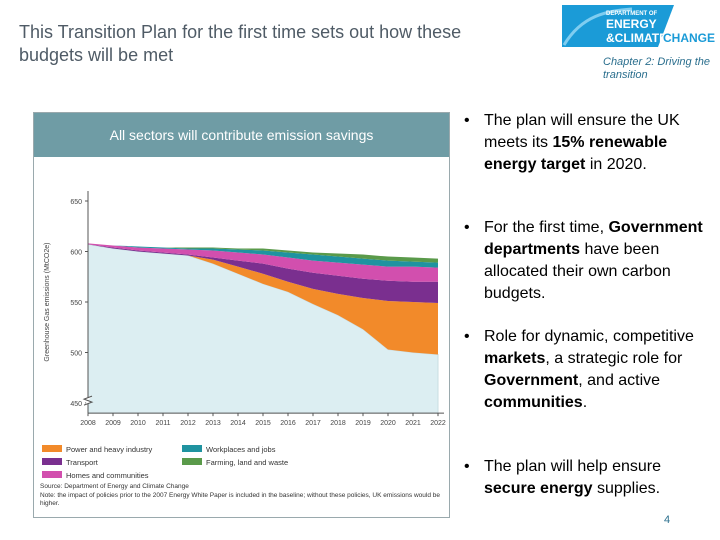 This screenshot has height=540, width=720. I want to click on bullet-text: communities, so click(533, 402).